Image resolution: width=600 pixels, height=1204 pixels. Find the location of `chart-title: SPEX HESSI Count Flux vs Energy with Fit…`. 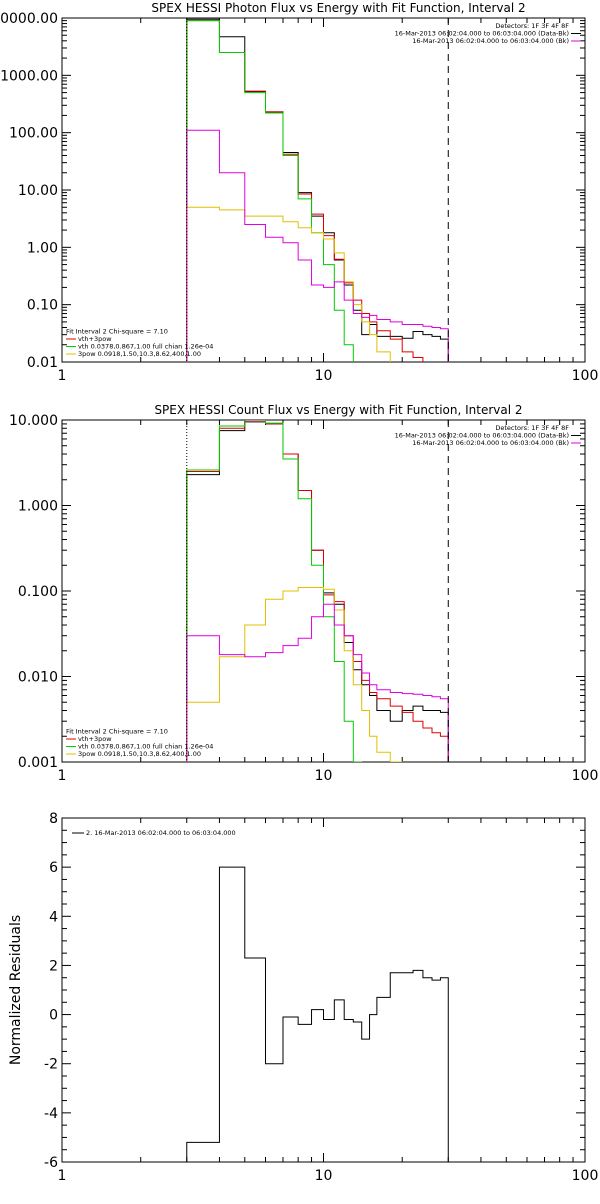

chart-title: SPEX HESSI Count Flux vs Energy with Fit… is located at coordinates (338, 410).